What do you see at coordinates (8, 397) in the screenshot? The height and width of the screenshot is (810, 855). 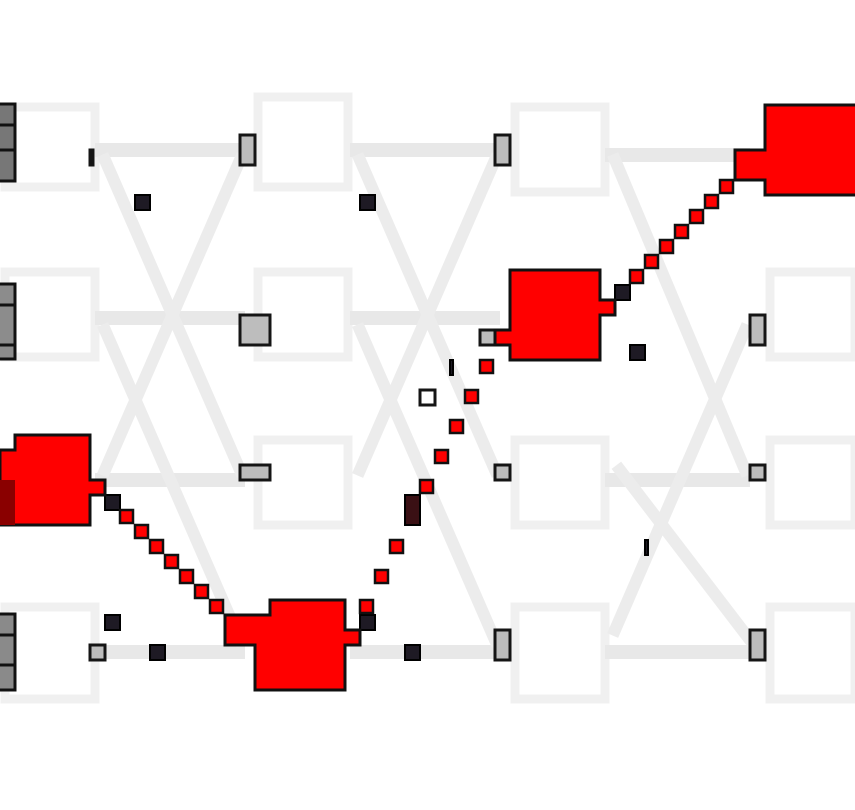 I see `left-partial-nodes` at bounding box center [8, 397].